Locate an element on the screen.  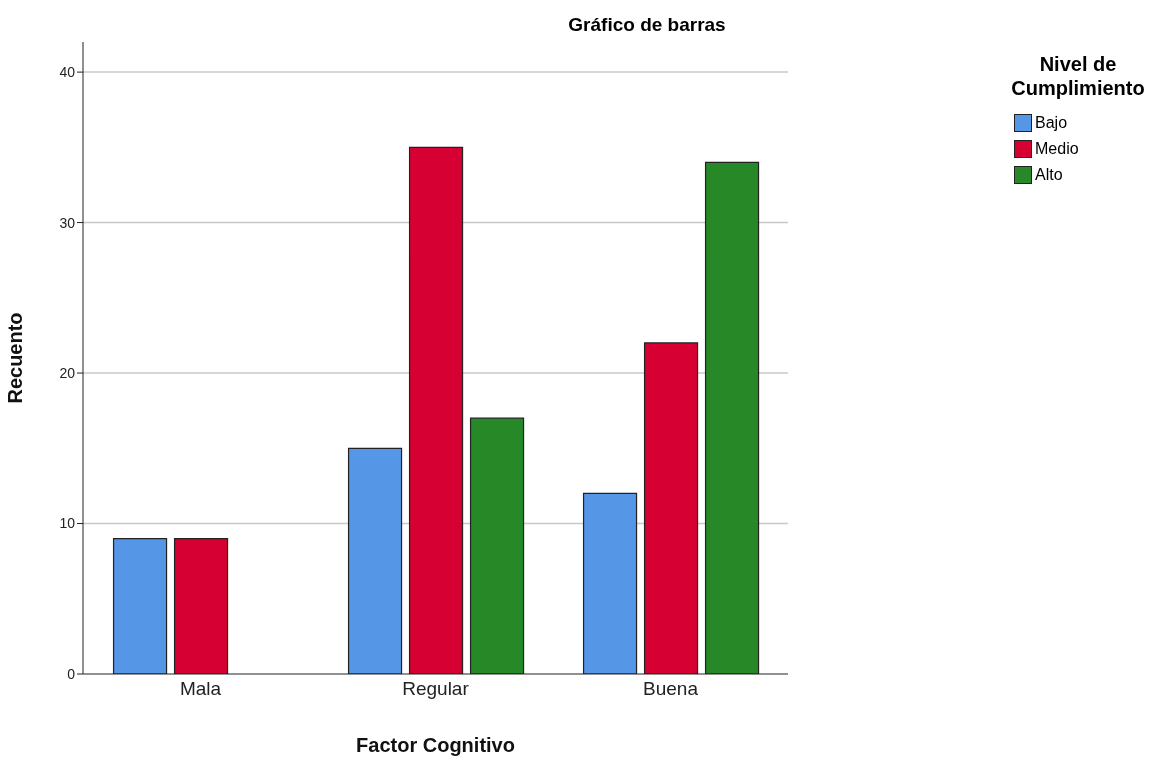
chart-title: Gráfico de barras is located at coordinates (647, 25).